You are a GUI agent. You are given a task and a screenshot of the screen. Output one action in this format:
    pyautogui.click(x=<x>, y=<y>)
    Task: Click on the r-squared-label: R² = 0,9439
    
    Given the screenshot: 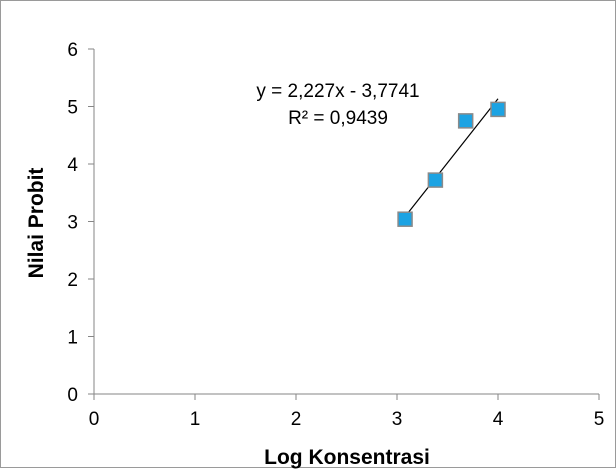 What is the action you would take?
    pyautogui.click(x=338, y=118)
    